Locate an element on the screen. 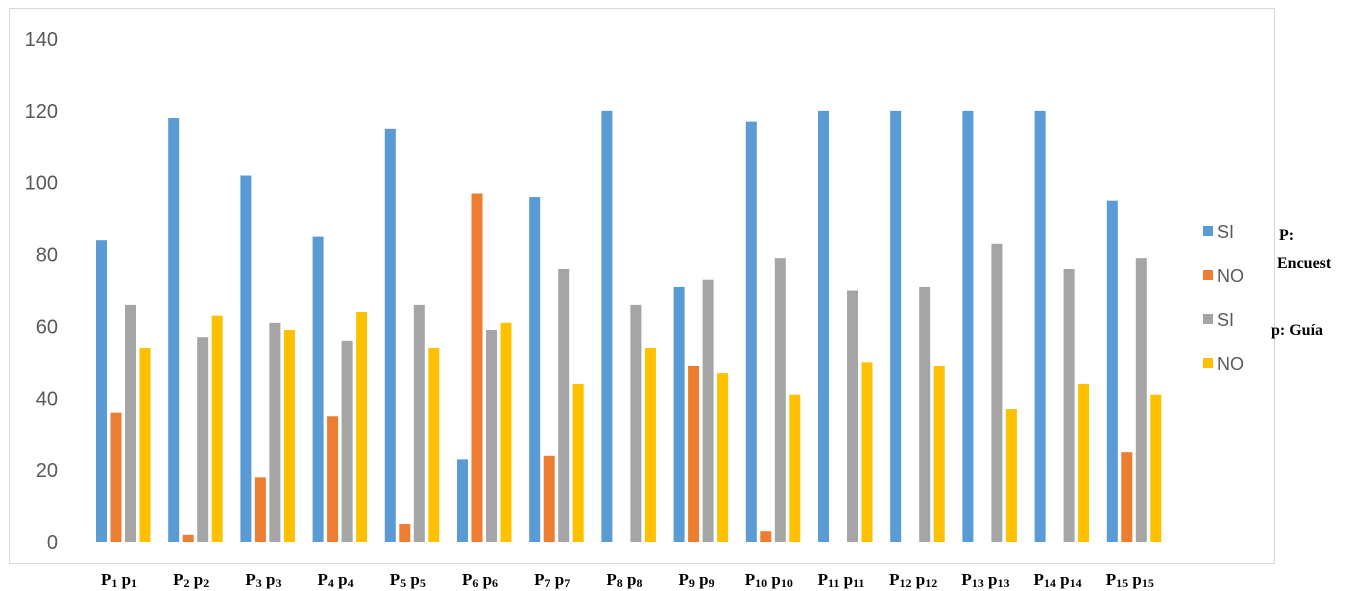  x-category-label: P10 p10 is located at coordinates (769, 580).